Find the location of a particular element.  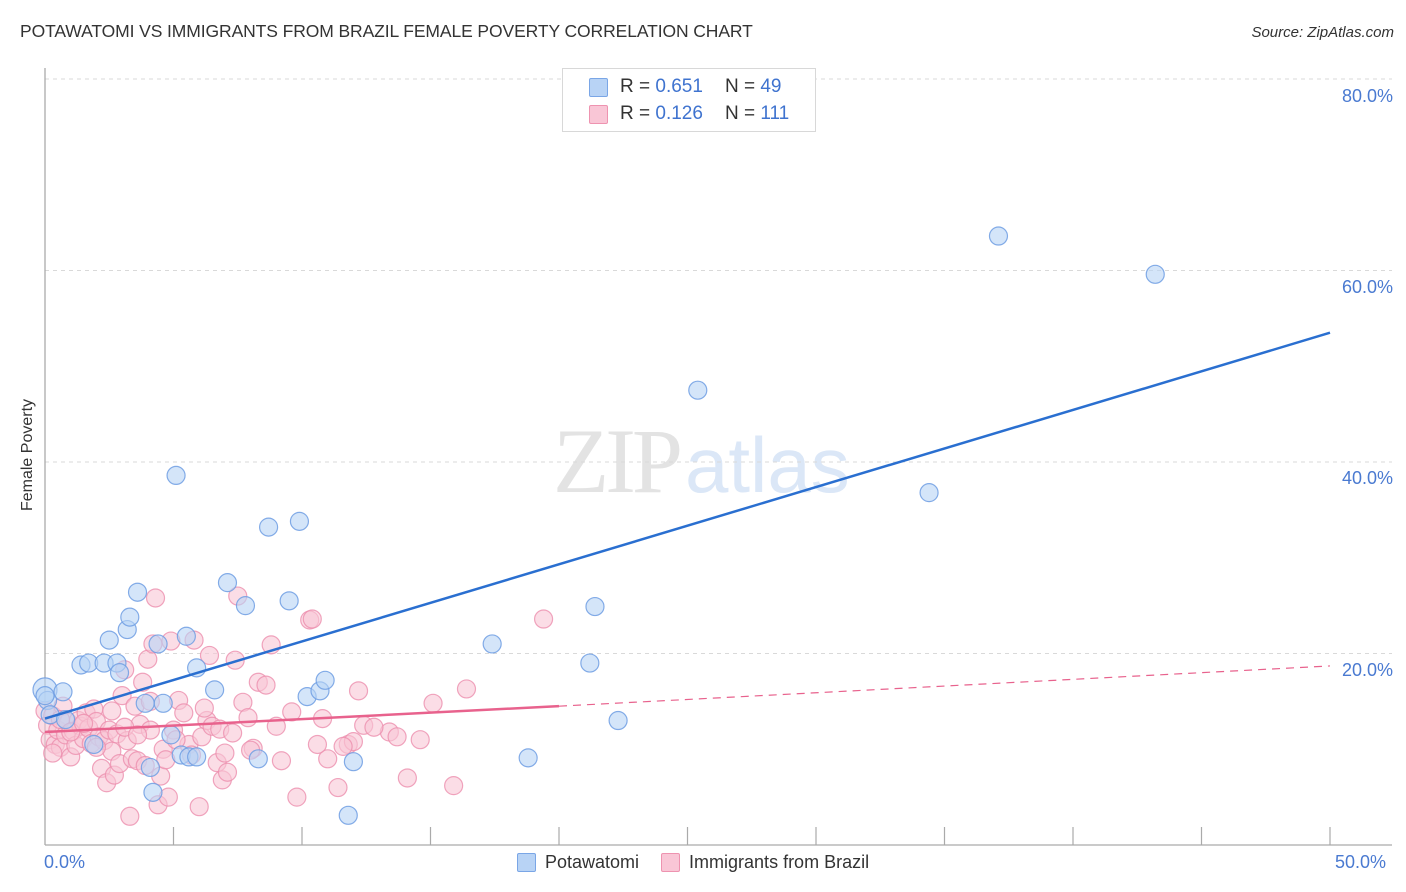

legend-label: Immigrants from Brazil is located at coordinates (779, 862).